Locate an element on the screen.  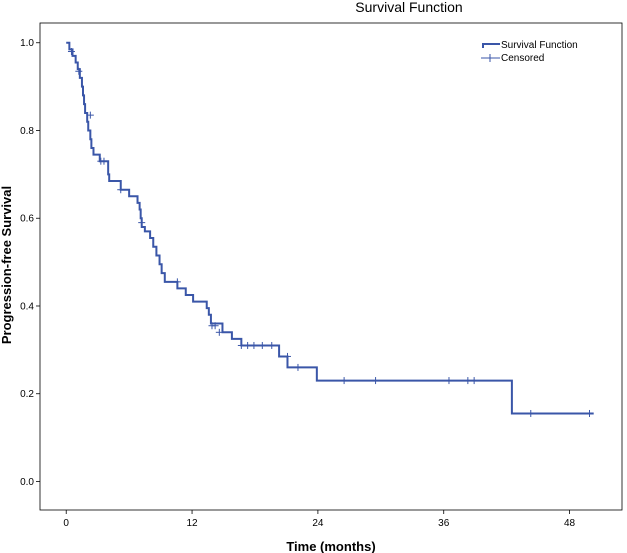
y-tick-label: 0.6 is located at coordinates (27, 219).